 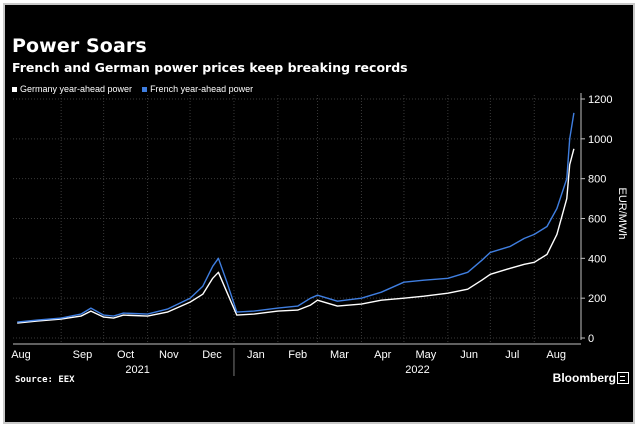 I want to click on y-tick-label: 400, so click(x=597, y=259).